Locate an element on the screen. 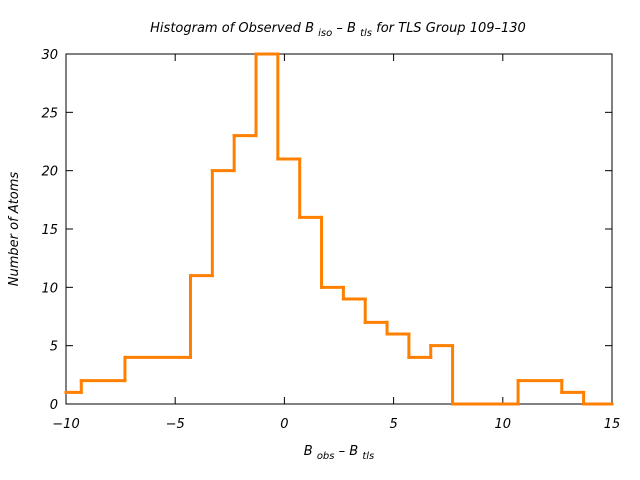 This screenshot has width=640, height=480. y-tick-label: 20 is located at coordinates (49, 172).